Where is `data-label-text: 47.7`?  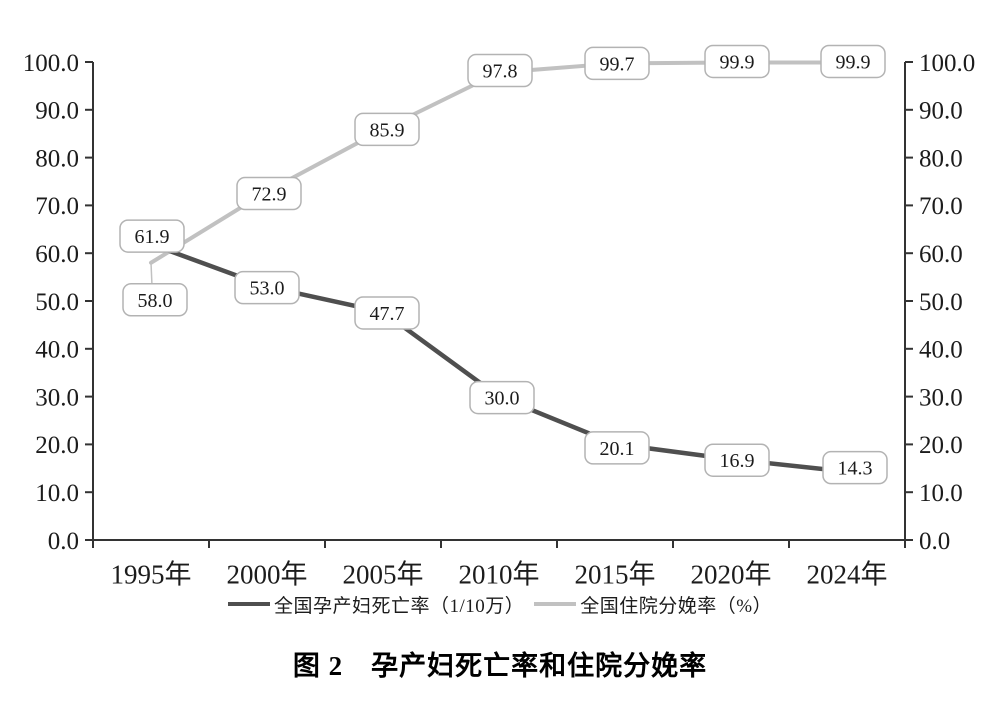
data-label-text: 47.7 is located at coordinates (387, 314).